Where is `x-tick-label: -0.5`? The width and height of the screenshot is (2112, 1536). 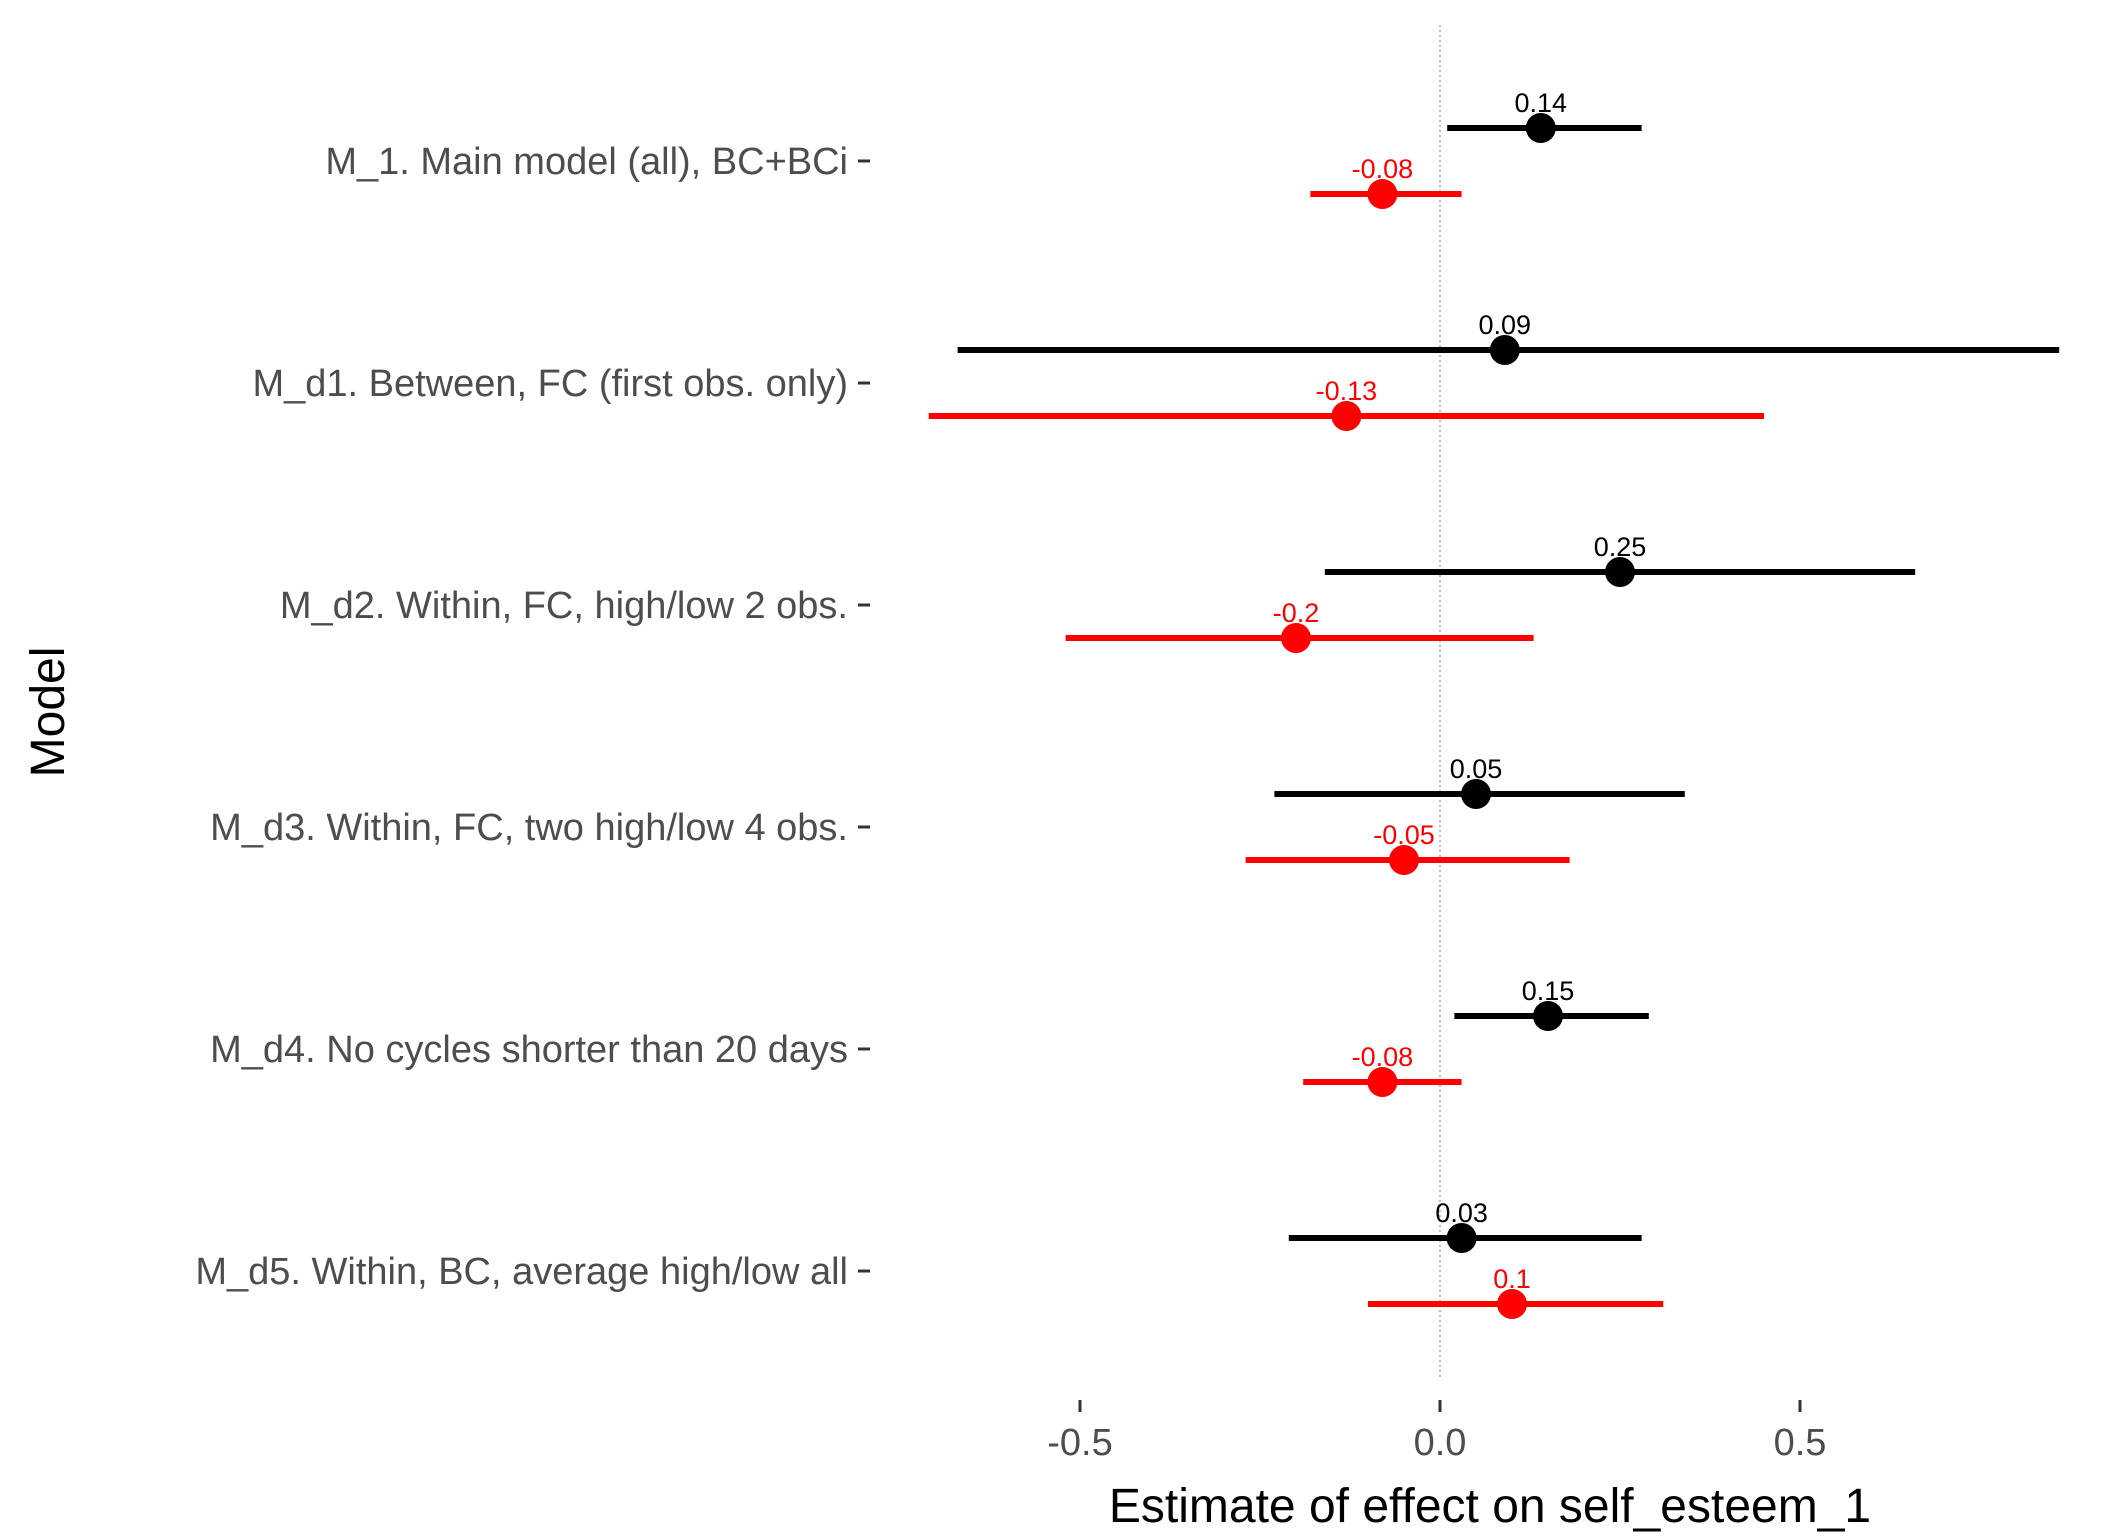 x-tick-label: -0.5 is located at coordinates (1079, 1443).